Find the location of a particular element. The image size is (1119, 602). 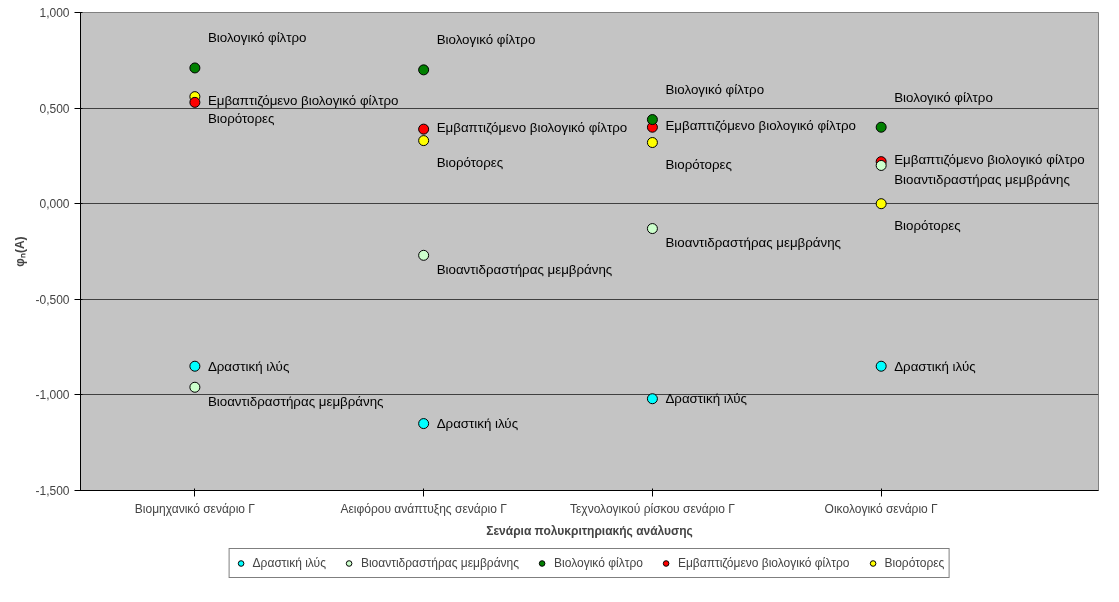

legend-label: Βιολογικό φίλτρο is located at coordinates (598, 562).